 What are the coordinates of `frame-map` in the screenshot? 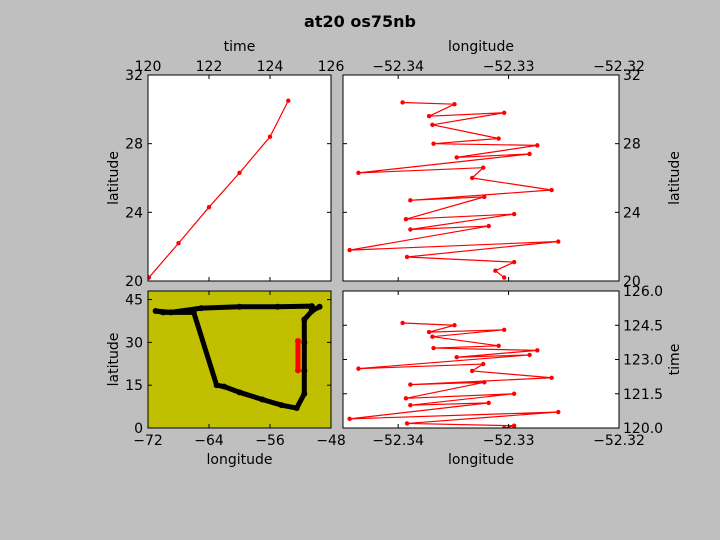 It's located at (239, 359).